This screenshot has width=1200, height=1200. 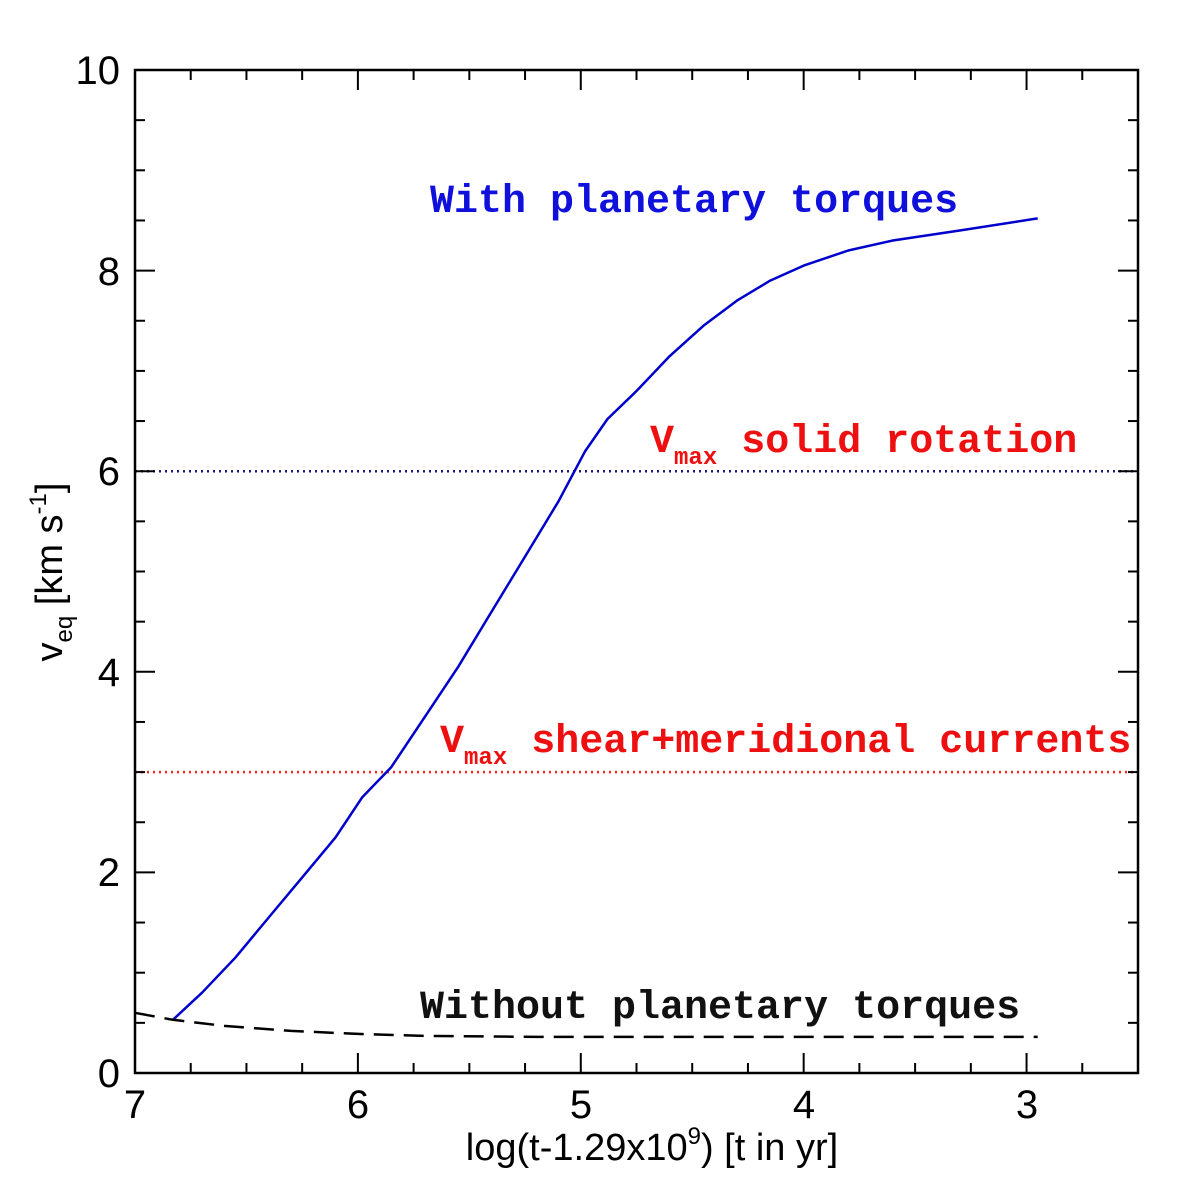 I want to click on annotation-with-torques: With planetary torques, so click(x=694, y=202).